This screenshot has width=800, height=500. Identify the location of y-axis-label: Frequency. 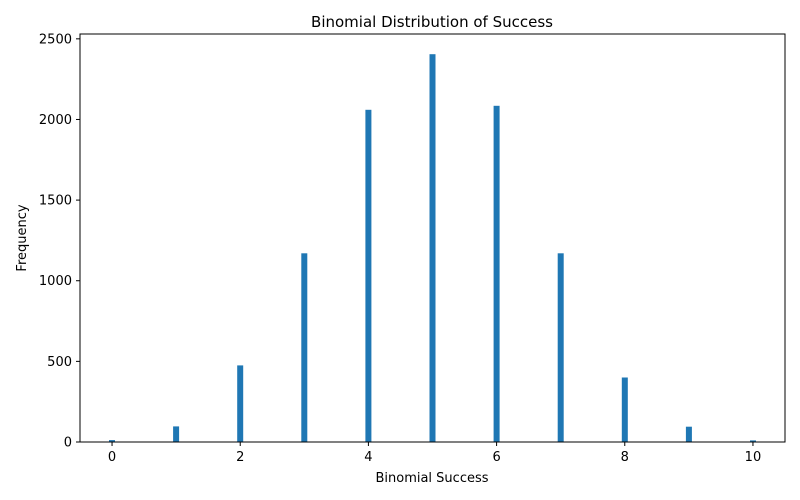
(22, 237).